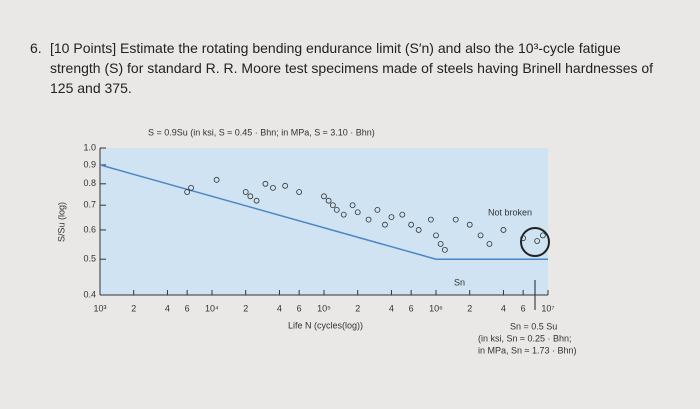 This screenshot has height=409, width=700. What do you see at coordinates (61, 222) in the screenshot?
I see `y-axis-label: S/Su (log)` at bounding box center [61, 222].